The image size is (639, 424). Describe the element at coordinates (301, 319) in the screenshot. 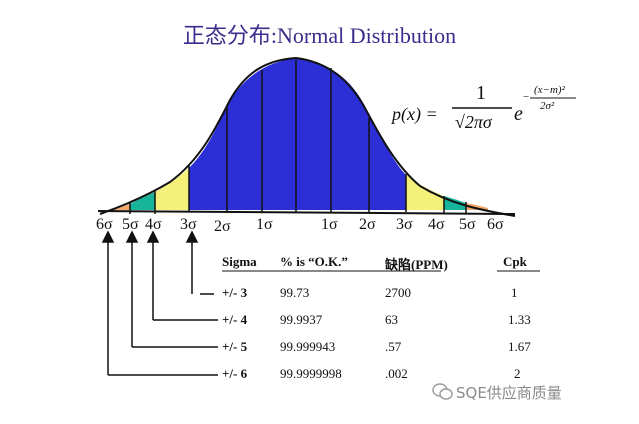

I see `row-ok: 99.9937` at that location.